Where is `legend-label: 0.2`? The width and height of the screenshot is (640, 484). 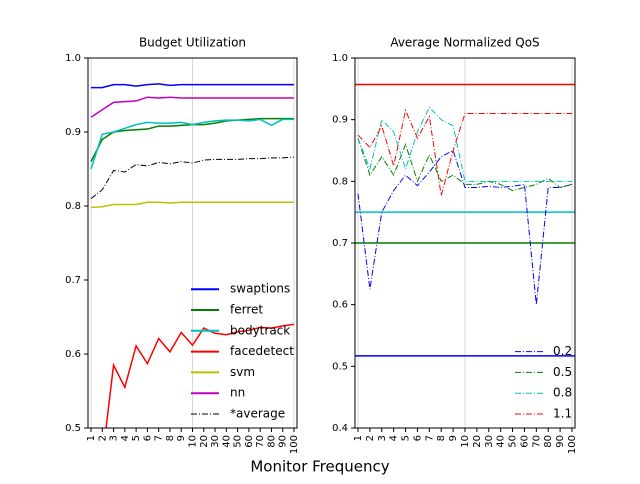 legend-label: 0.2 is located at coordinates (562, 351).